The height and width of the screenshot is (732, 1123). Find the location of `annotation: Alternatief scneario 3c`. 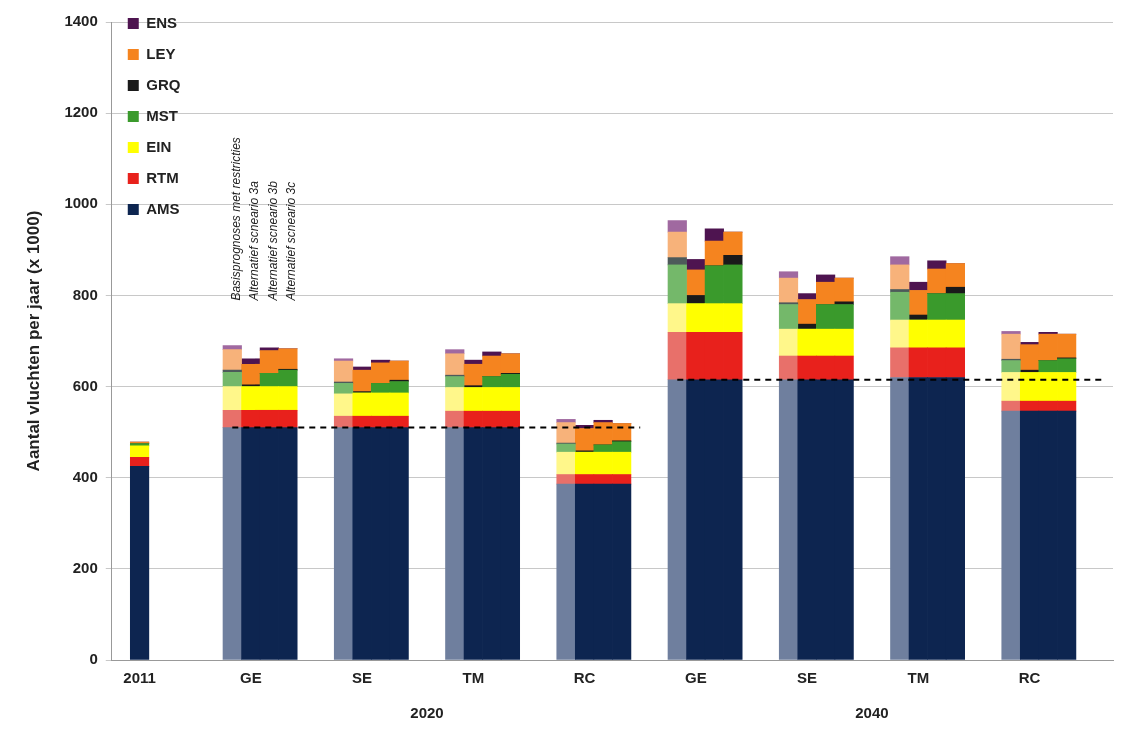

annotation: Alternatief scneario 3c is located at coordinates (291, 241).